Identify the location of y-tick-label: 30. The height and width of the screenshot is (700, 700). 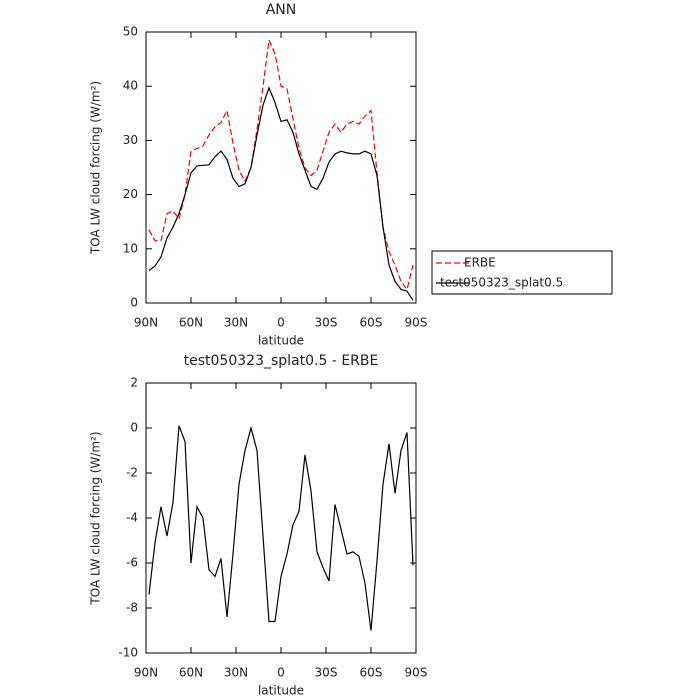
(130, 140).